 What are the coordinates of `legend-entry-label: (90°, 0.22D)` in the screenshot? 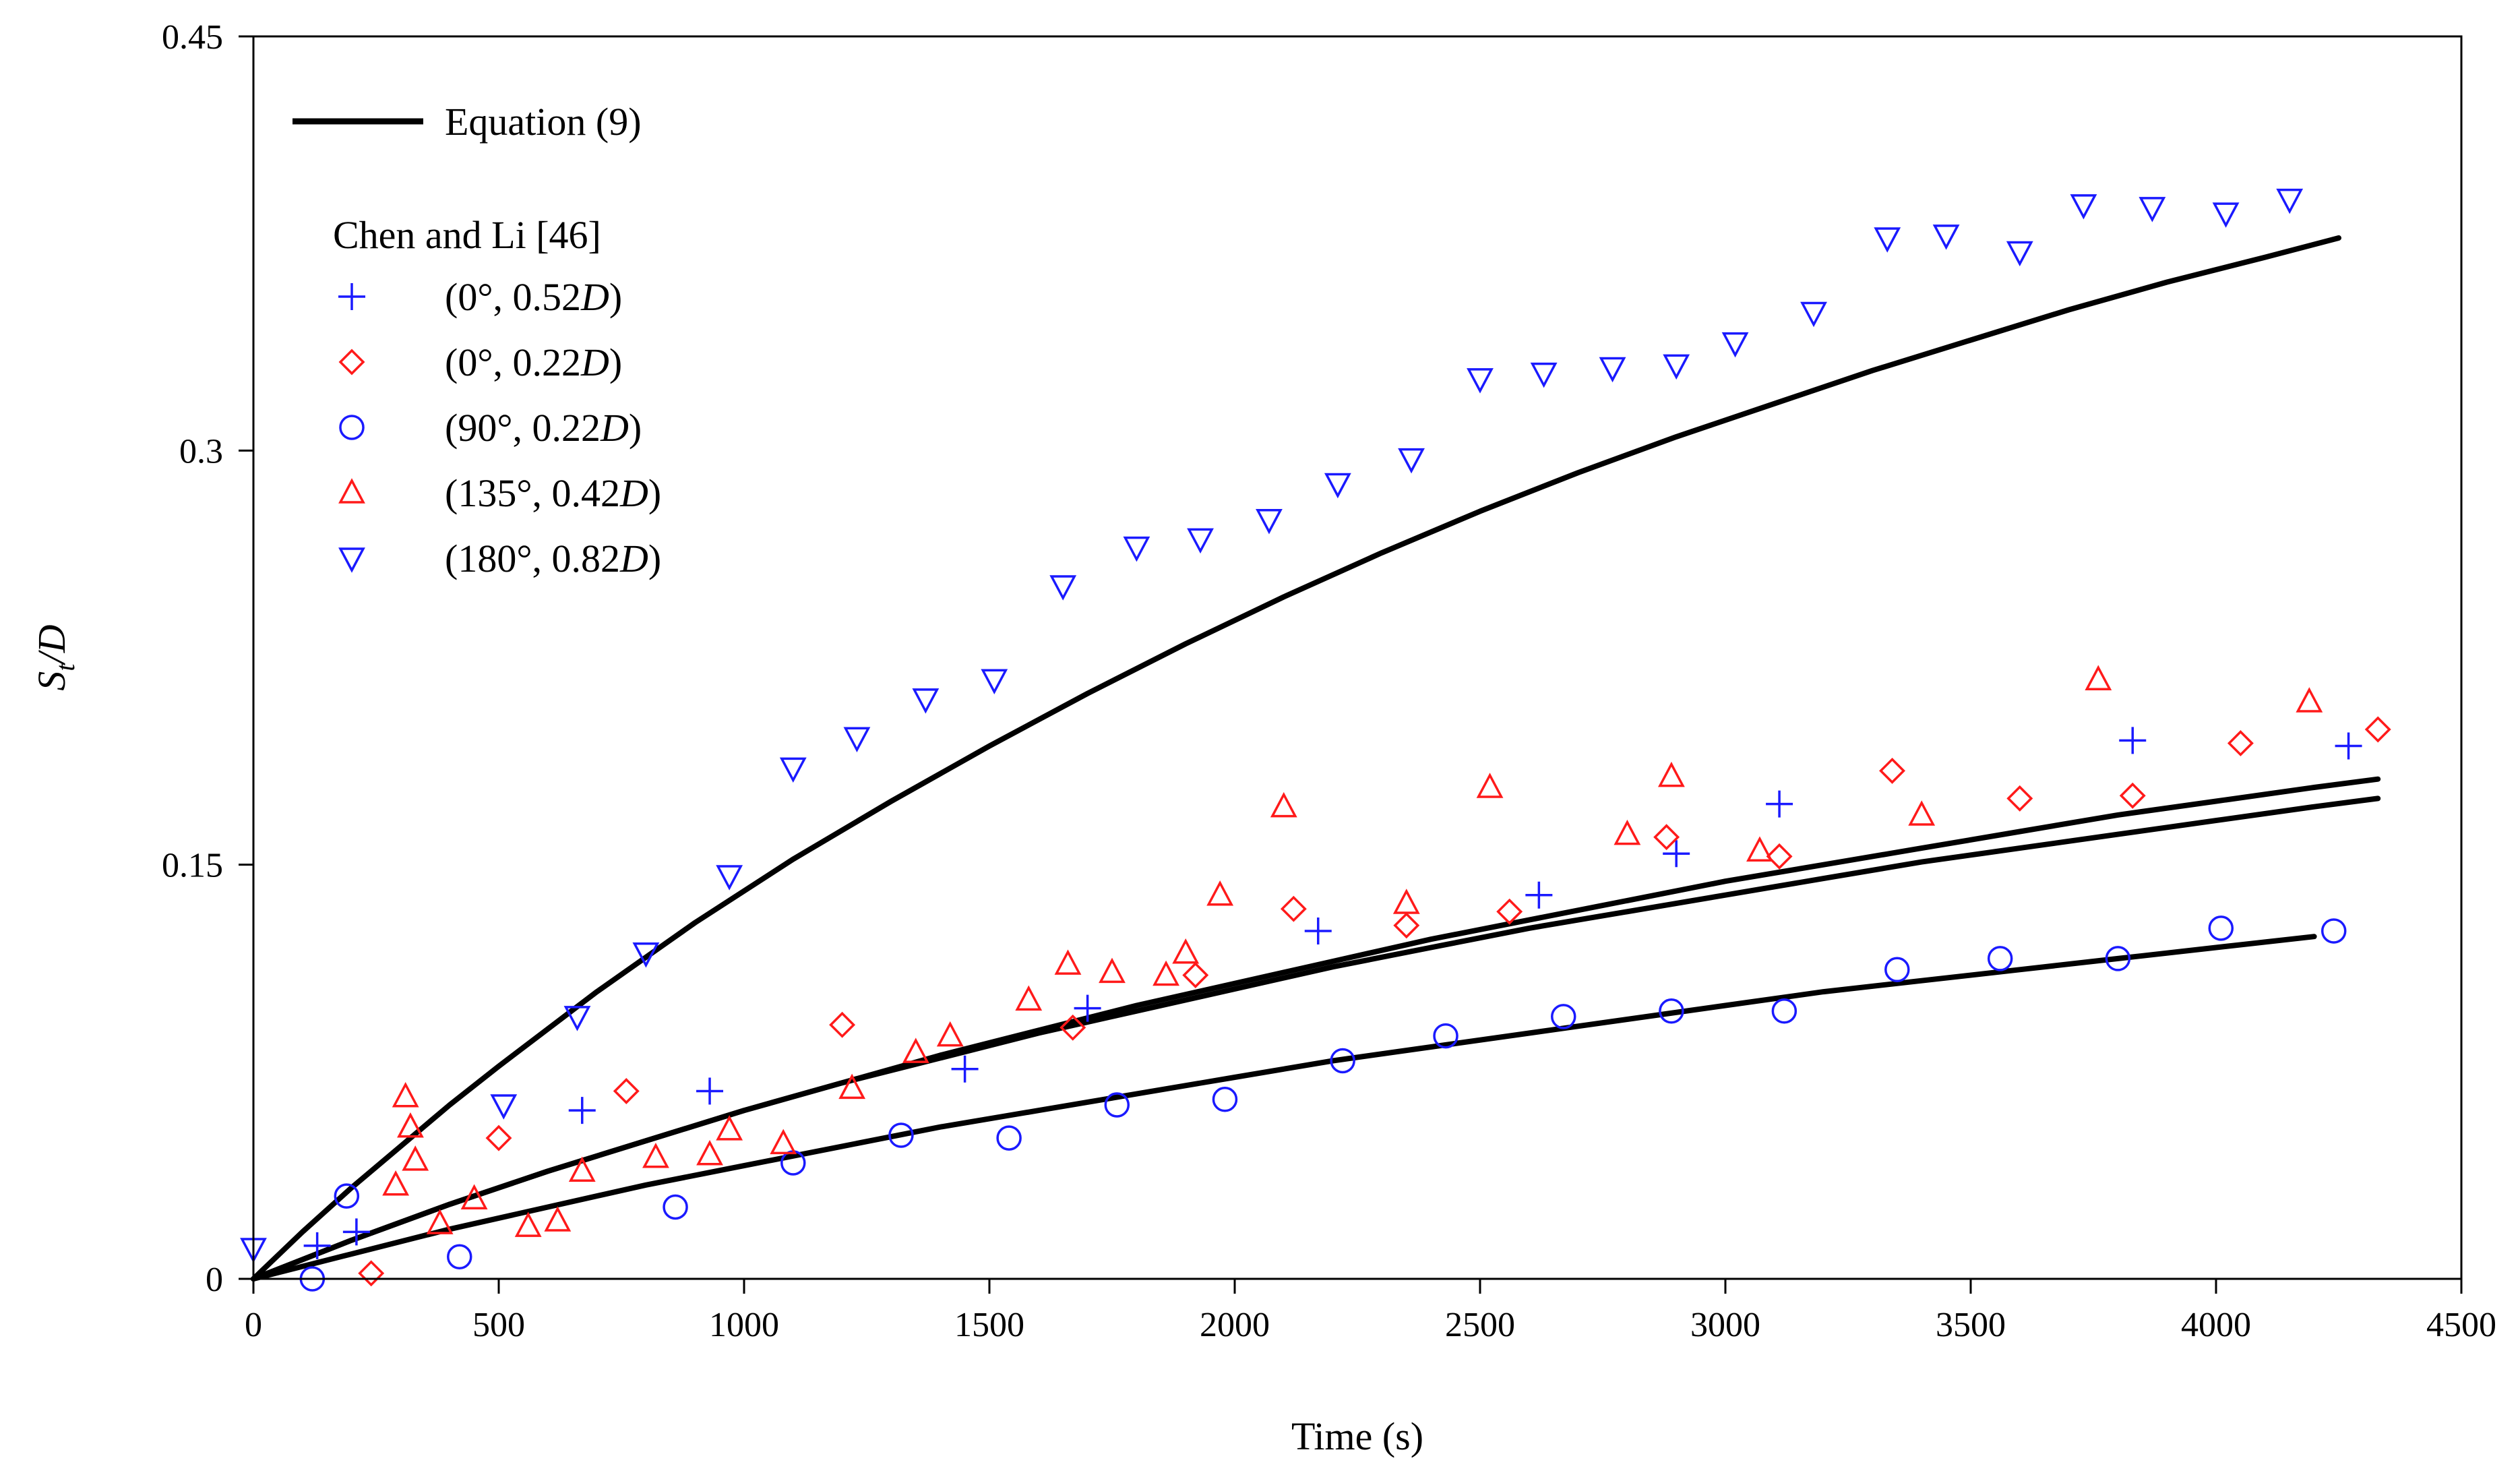 It's located at (543, 428).